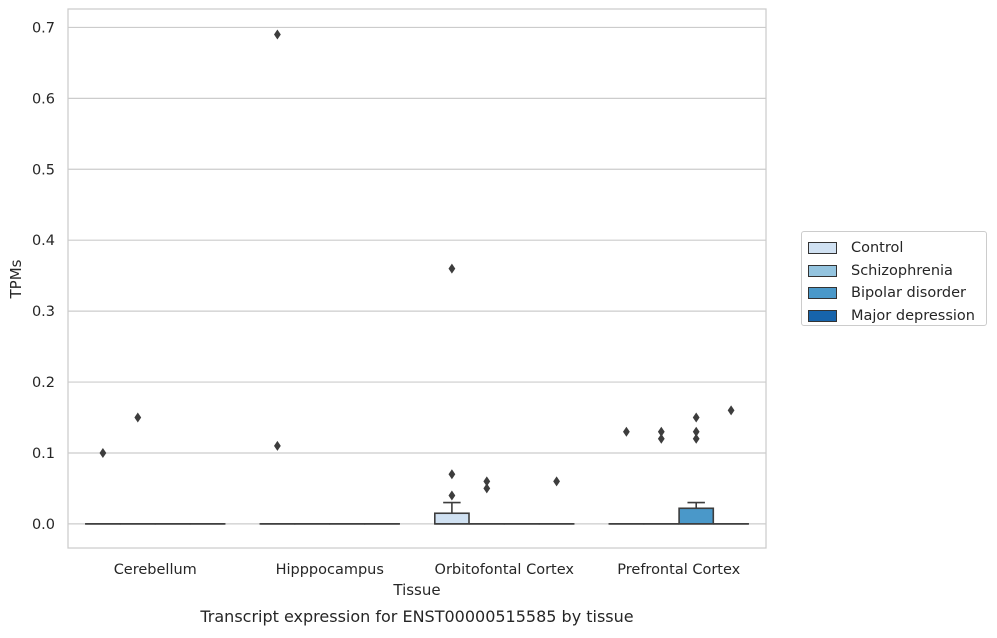 The width and height of the screenshot is (997, 638). I want to click on legend-item-bipolar-disorder: Bipolar disorder, so click(897, 293).